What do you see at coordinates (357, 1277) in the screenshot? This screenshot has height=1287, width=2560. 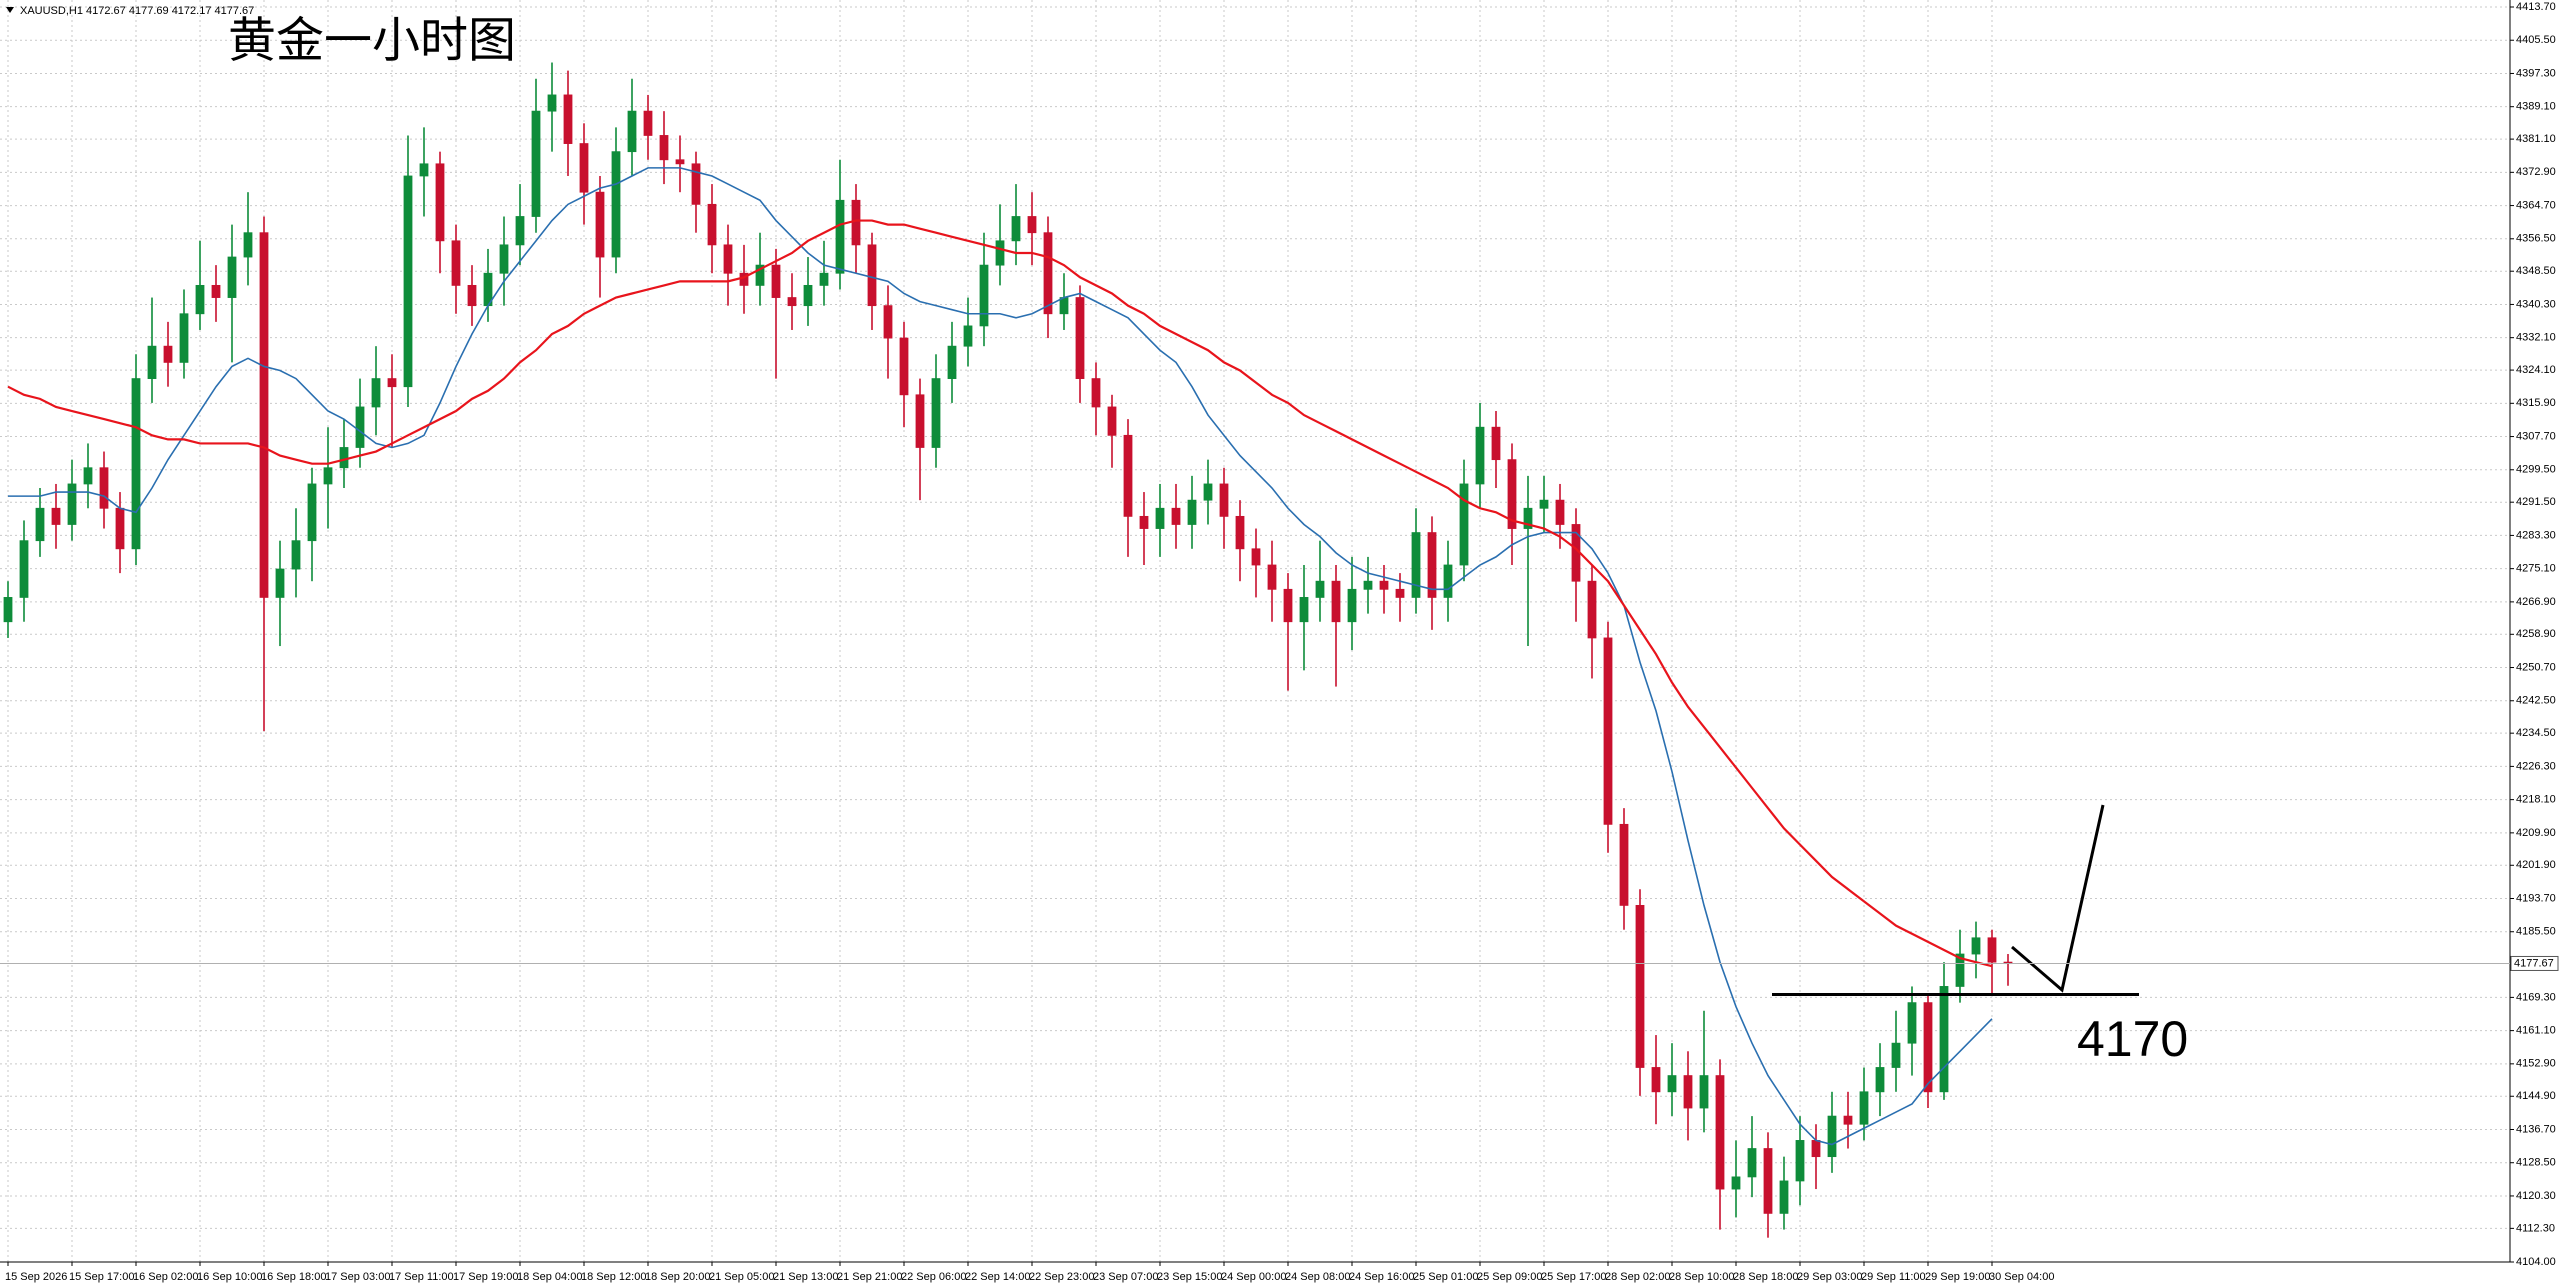 I see `x-tick-label: 17 Sep 03:00` at bounding box center [357, 1277].